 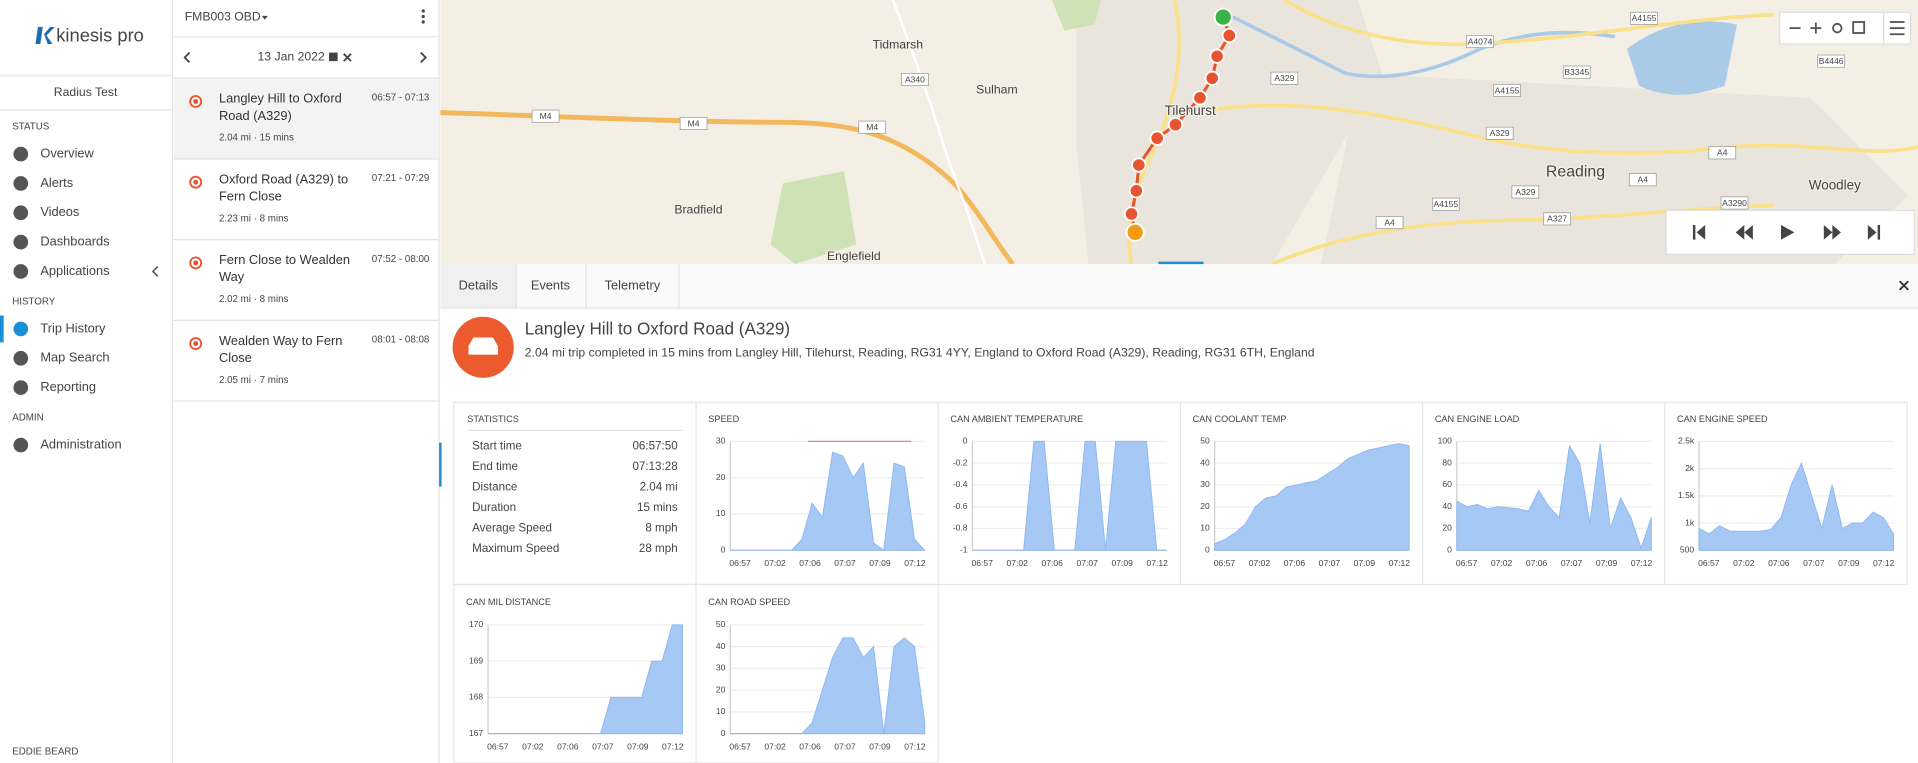 What do you see at coordinates (45, 35) in the screenshot?
I see `logo-icon` at bounding box center [45, 35].